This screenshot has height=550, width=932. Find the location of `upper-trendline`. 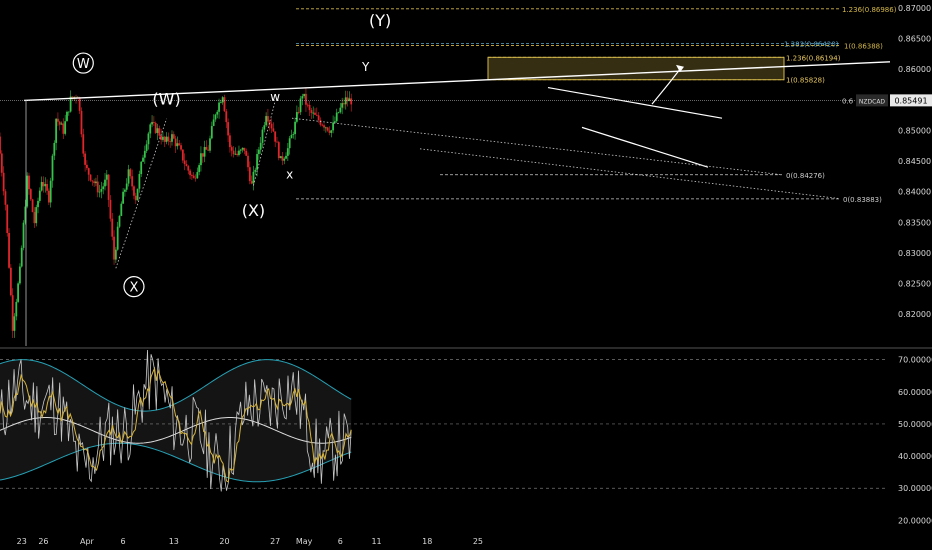

upper-trendline is located at coordinates (457, 81).